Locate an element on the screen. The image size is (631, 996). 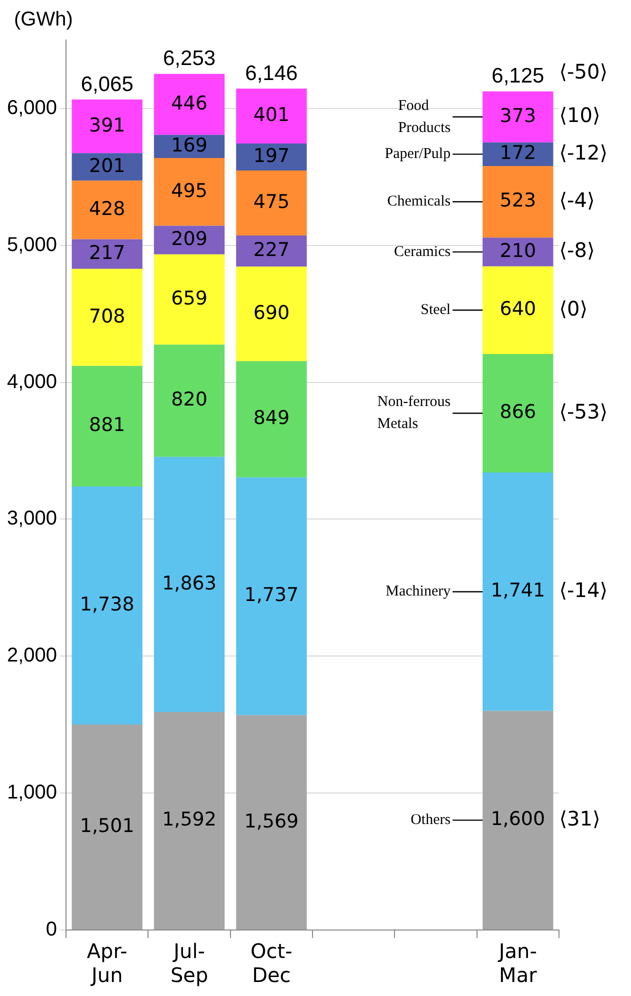
data-label: 1,592 is located at coordinates (189, 819).